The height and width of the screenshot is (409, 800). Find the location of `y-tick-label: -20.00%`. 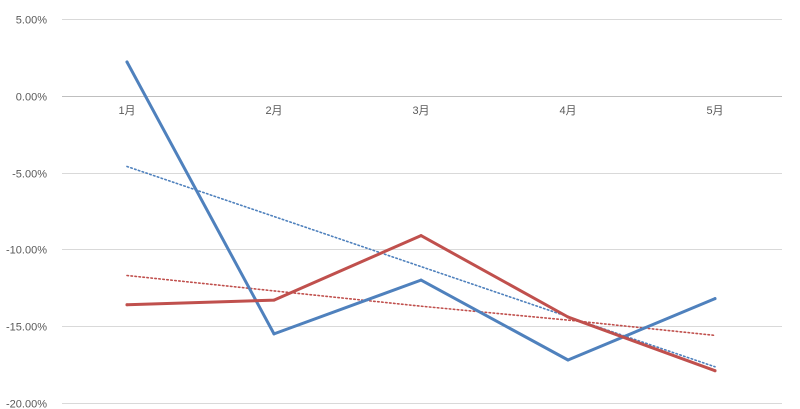

y-tick-label: -20.00% is located at coordinates (26, 404).